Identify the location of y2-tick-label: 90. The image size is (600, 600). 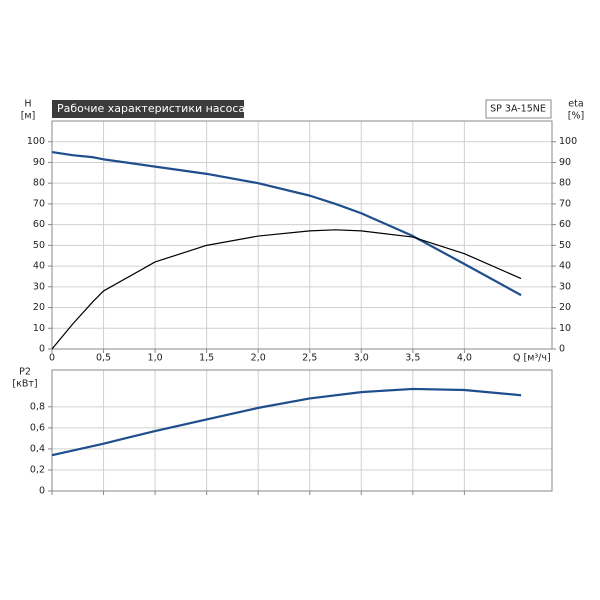
(565, 162).